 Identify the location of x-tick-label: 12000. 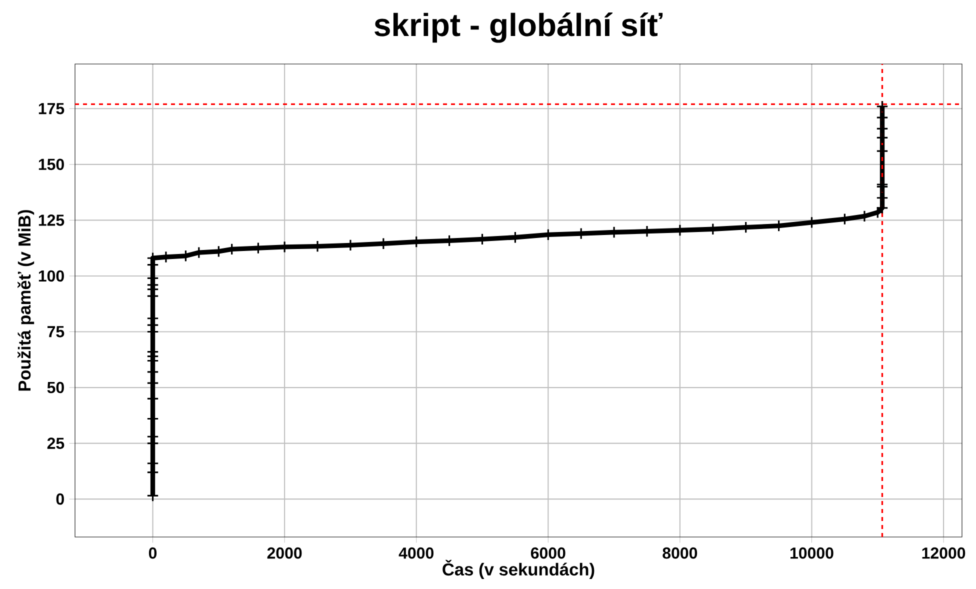
(944, 553).